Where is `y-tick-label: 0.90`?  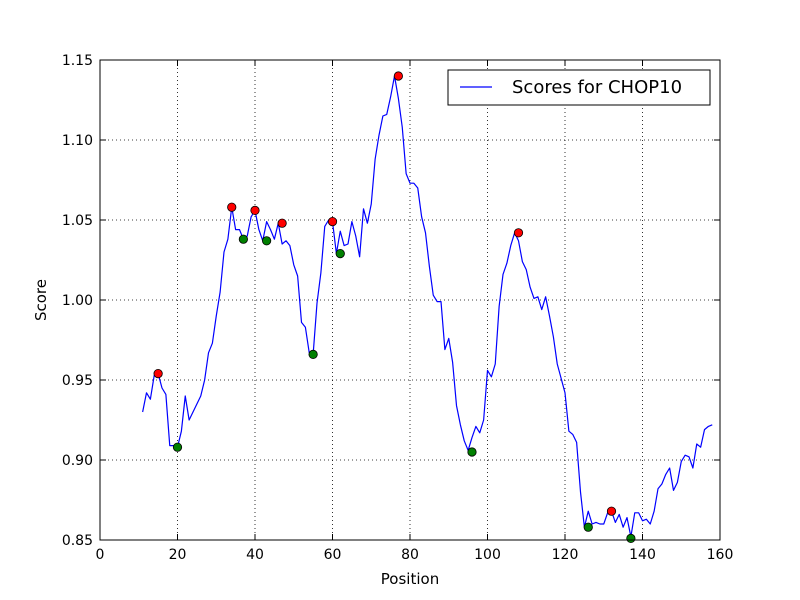
y-tick-label: 0.90 is located at coordinates (77, 461).